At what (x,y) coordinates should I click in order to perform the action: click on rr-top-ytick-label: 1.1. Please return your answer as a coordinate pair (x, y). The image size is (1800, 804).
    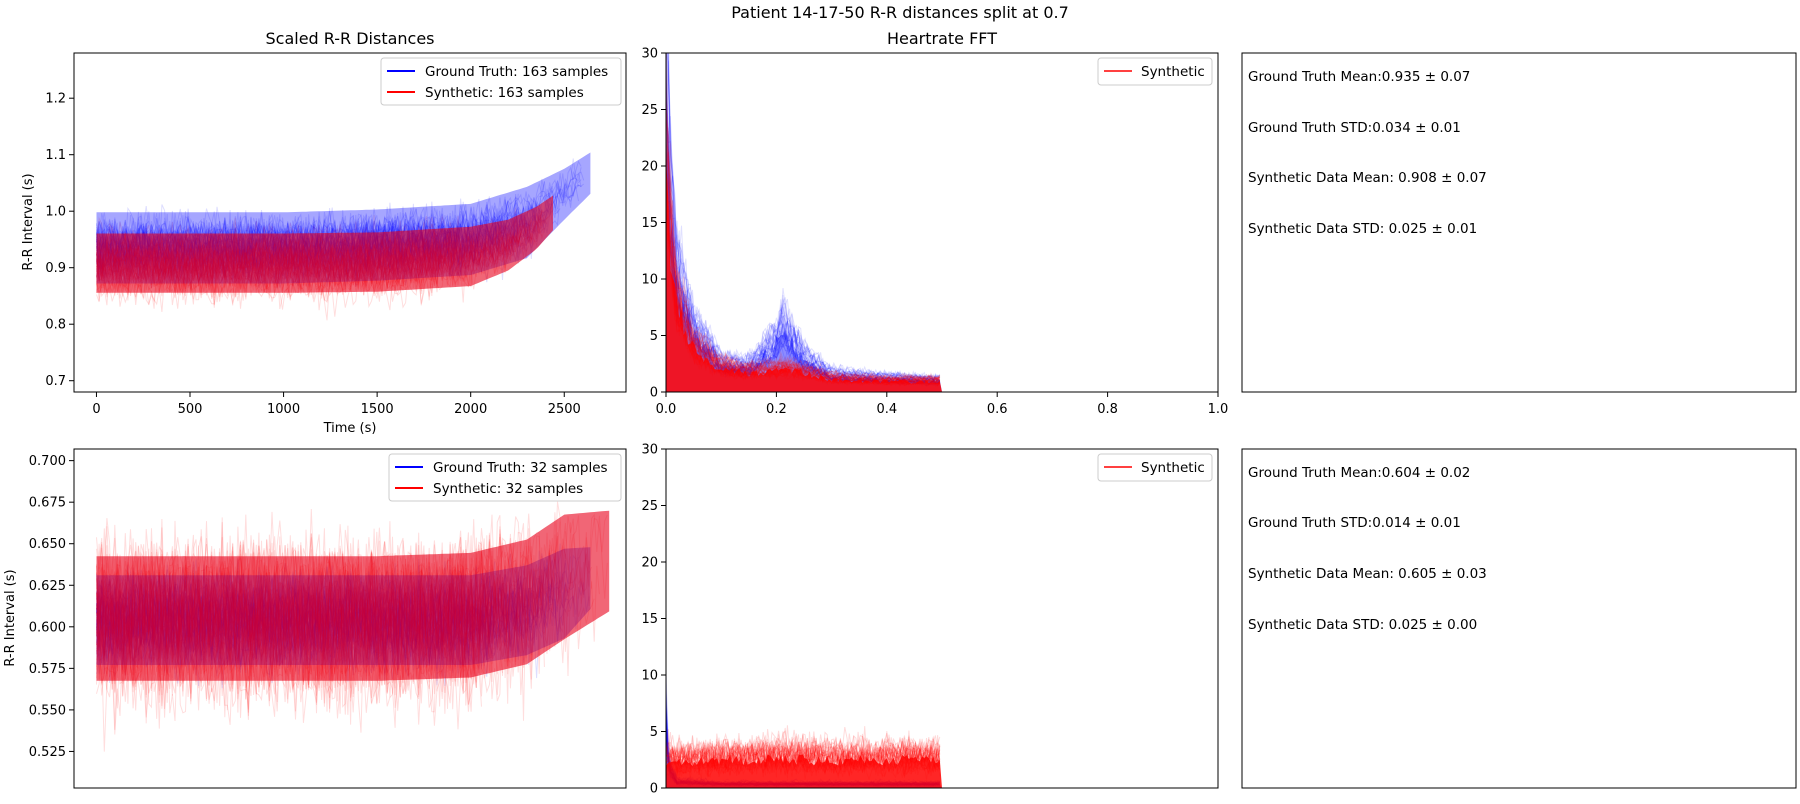
    Looking at the image, I should click on (55, 155).